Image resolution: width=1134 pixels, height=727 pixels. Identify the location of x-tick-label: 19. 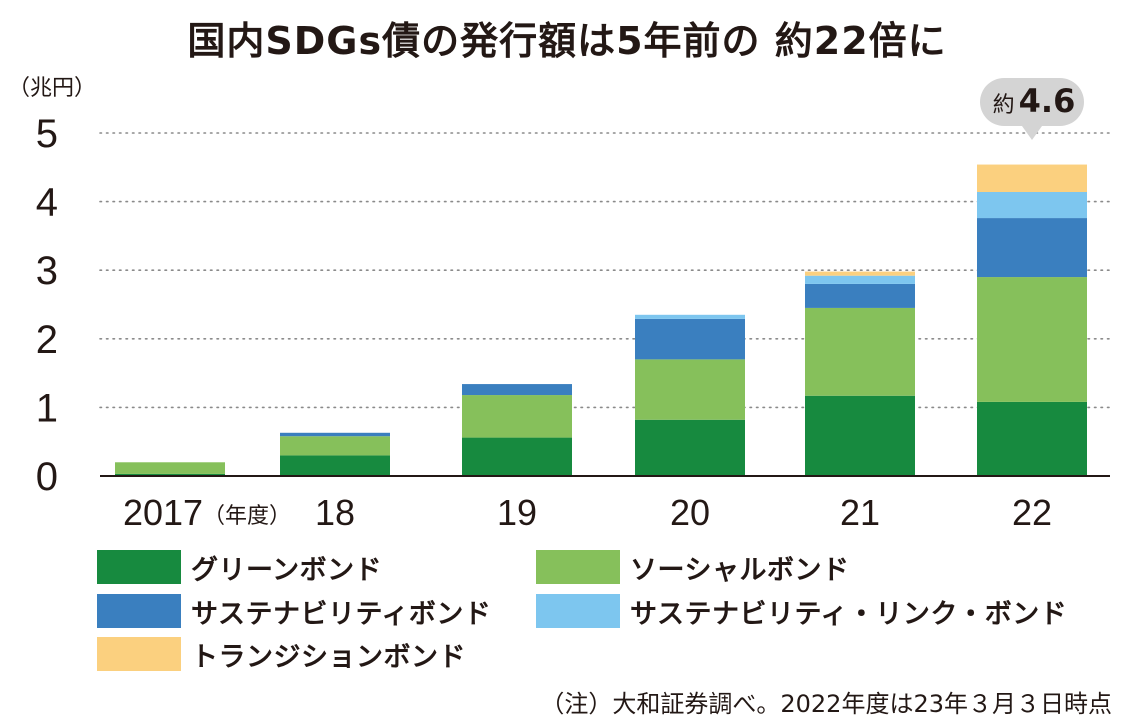
(517, 512).